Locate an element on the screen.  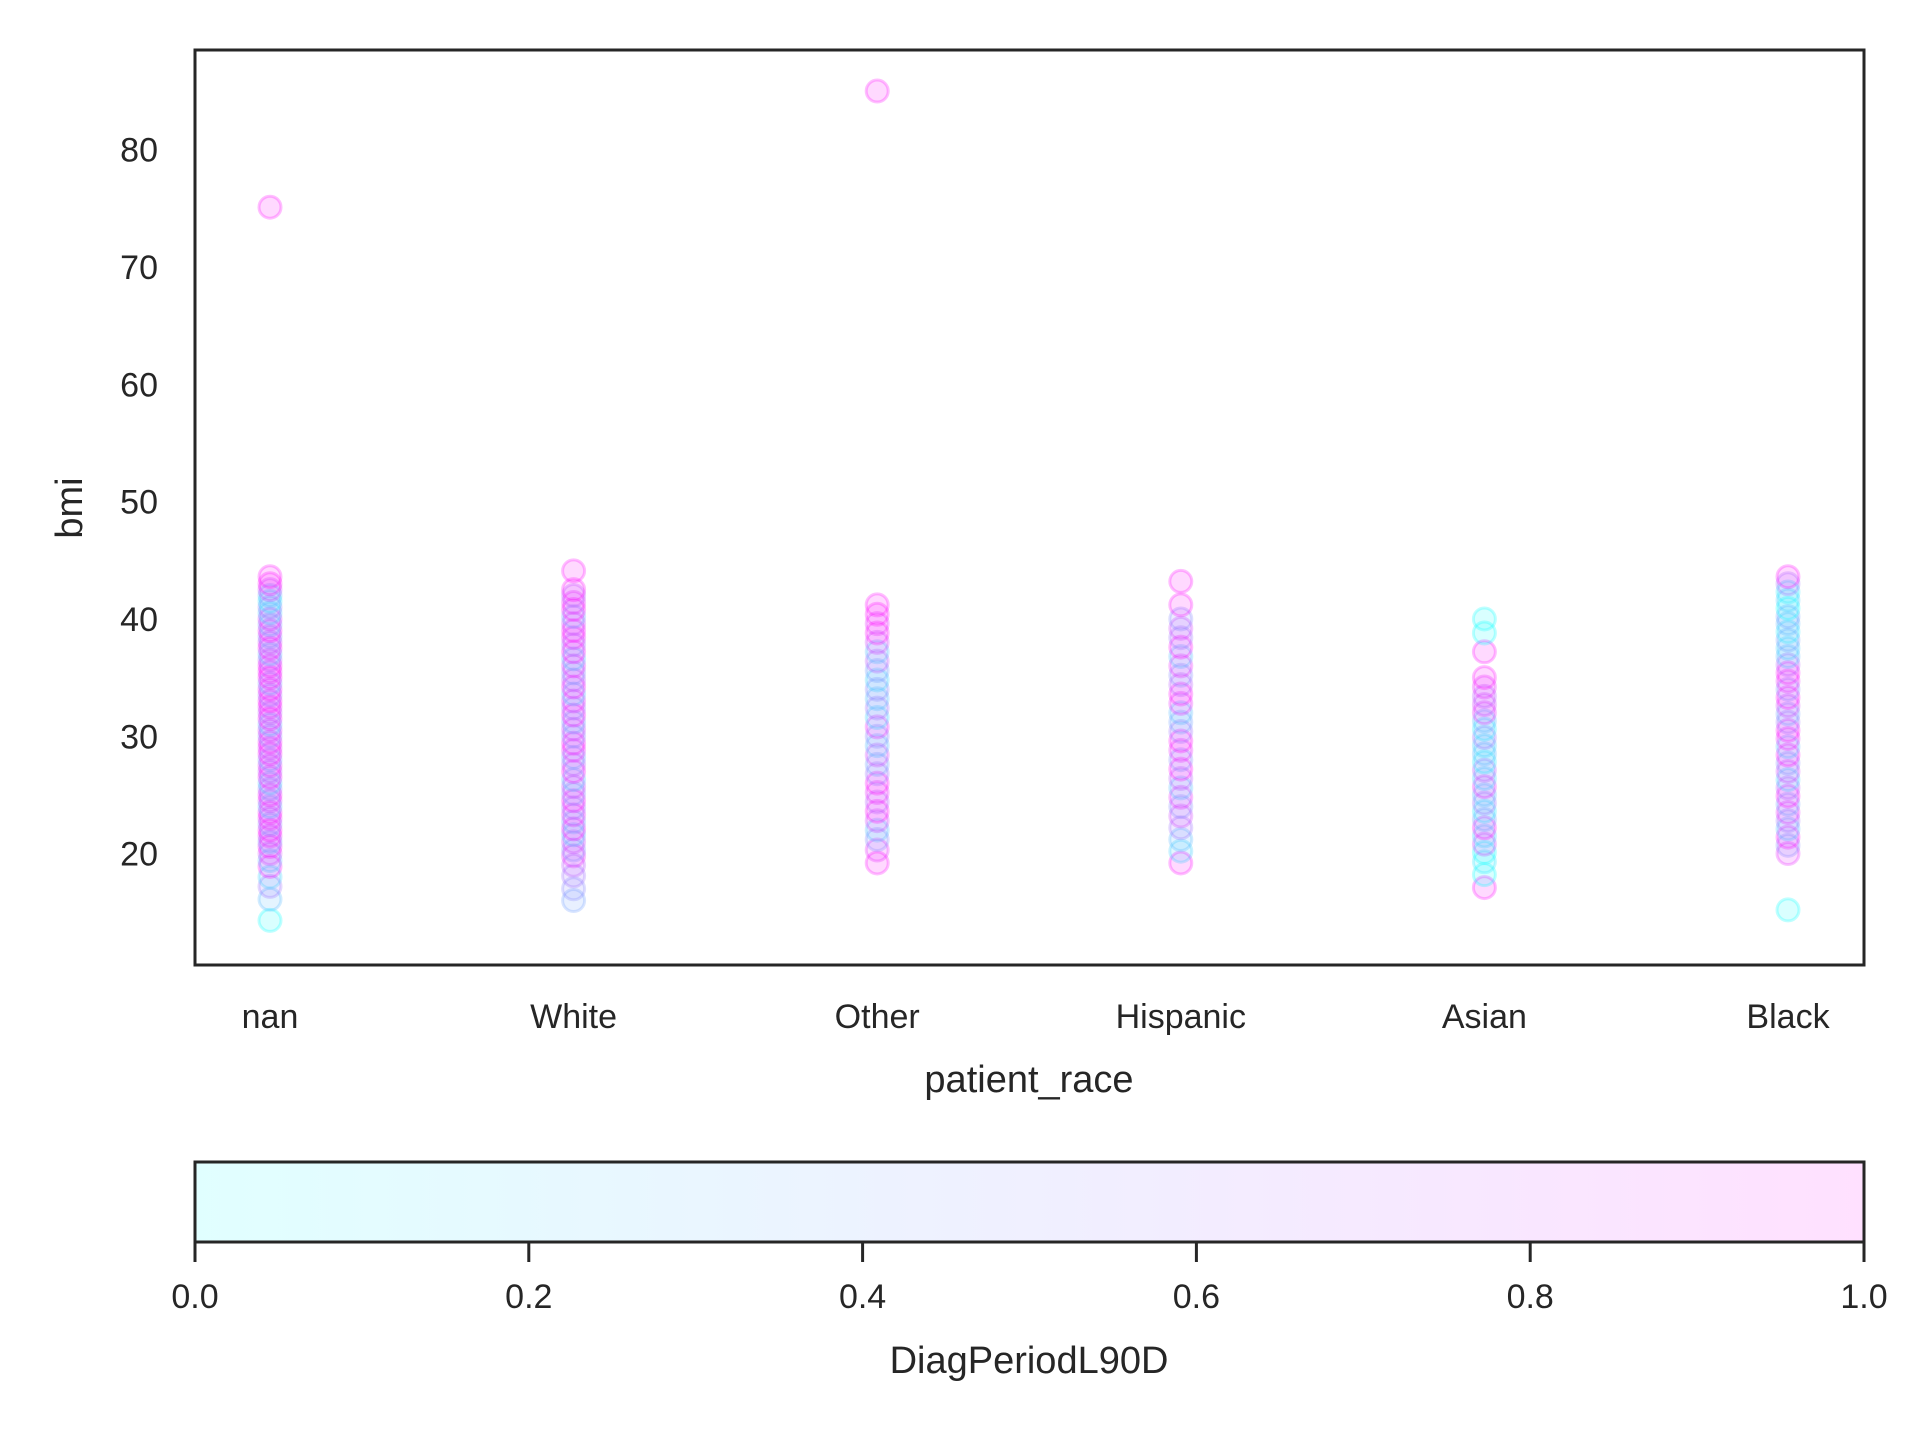
colorbar-tick-label: 0.2 is located at coordinates (528, 1297).